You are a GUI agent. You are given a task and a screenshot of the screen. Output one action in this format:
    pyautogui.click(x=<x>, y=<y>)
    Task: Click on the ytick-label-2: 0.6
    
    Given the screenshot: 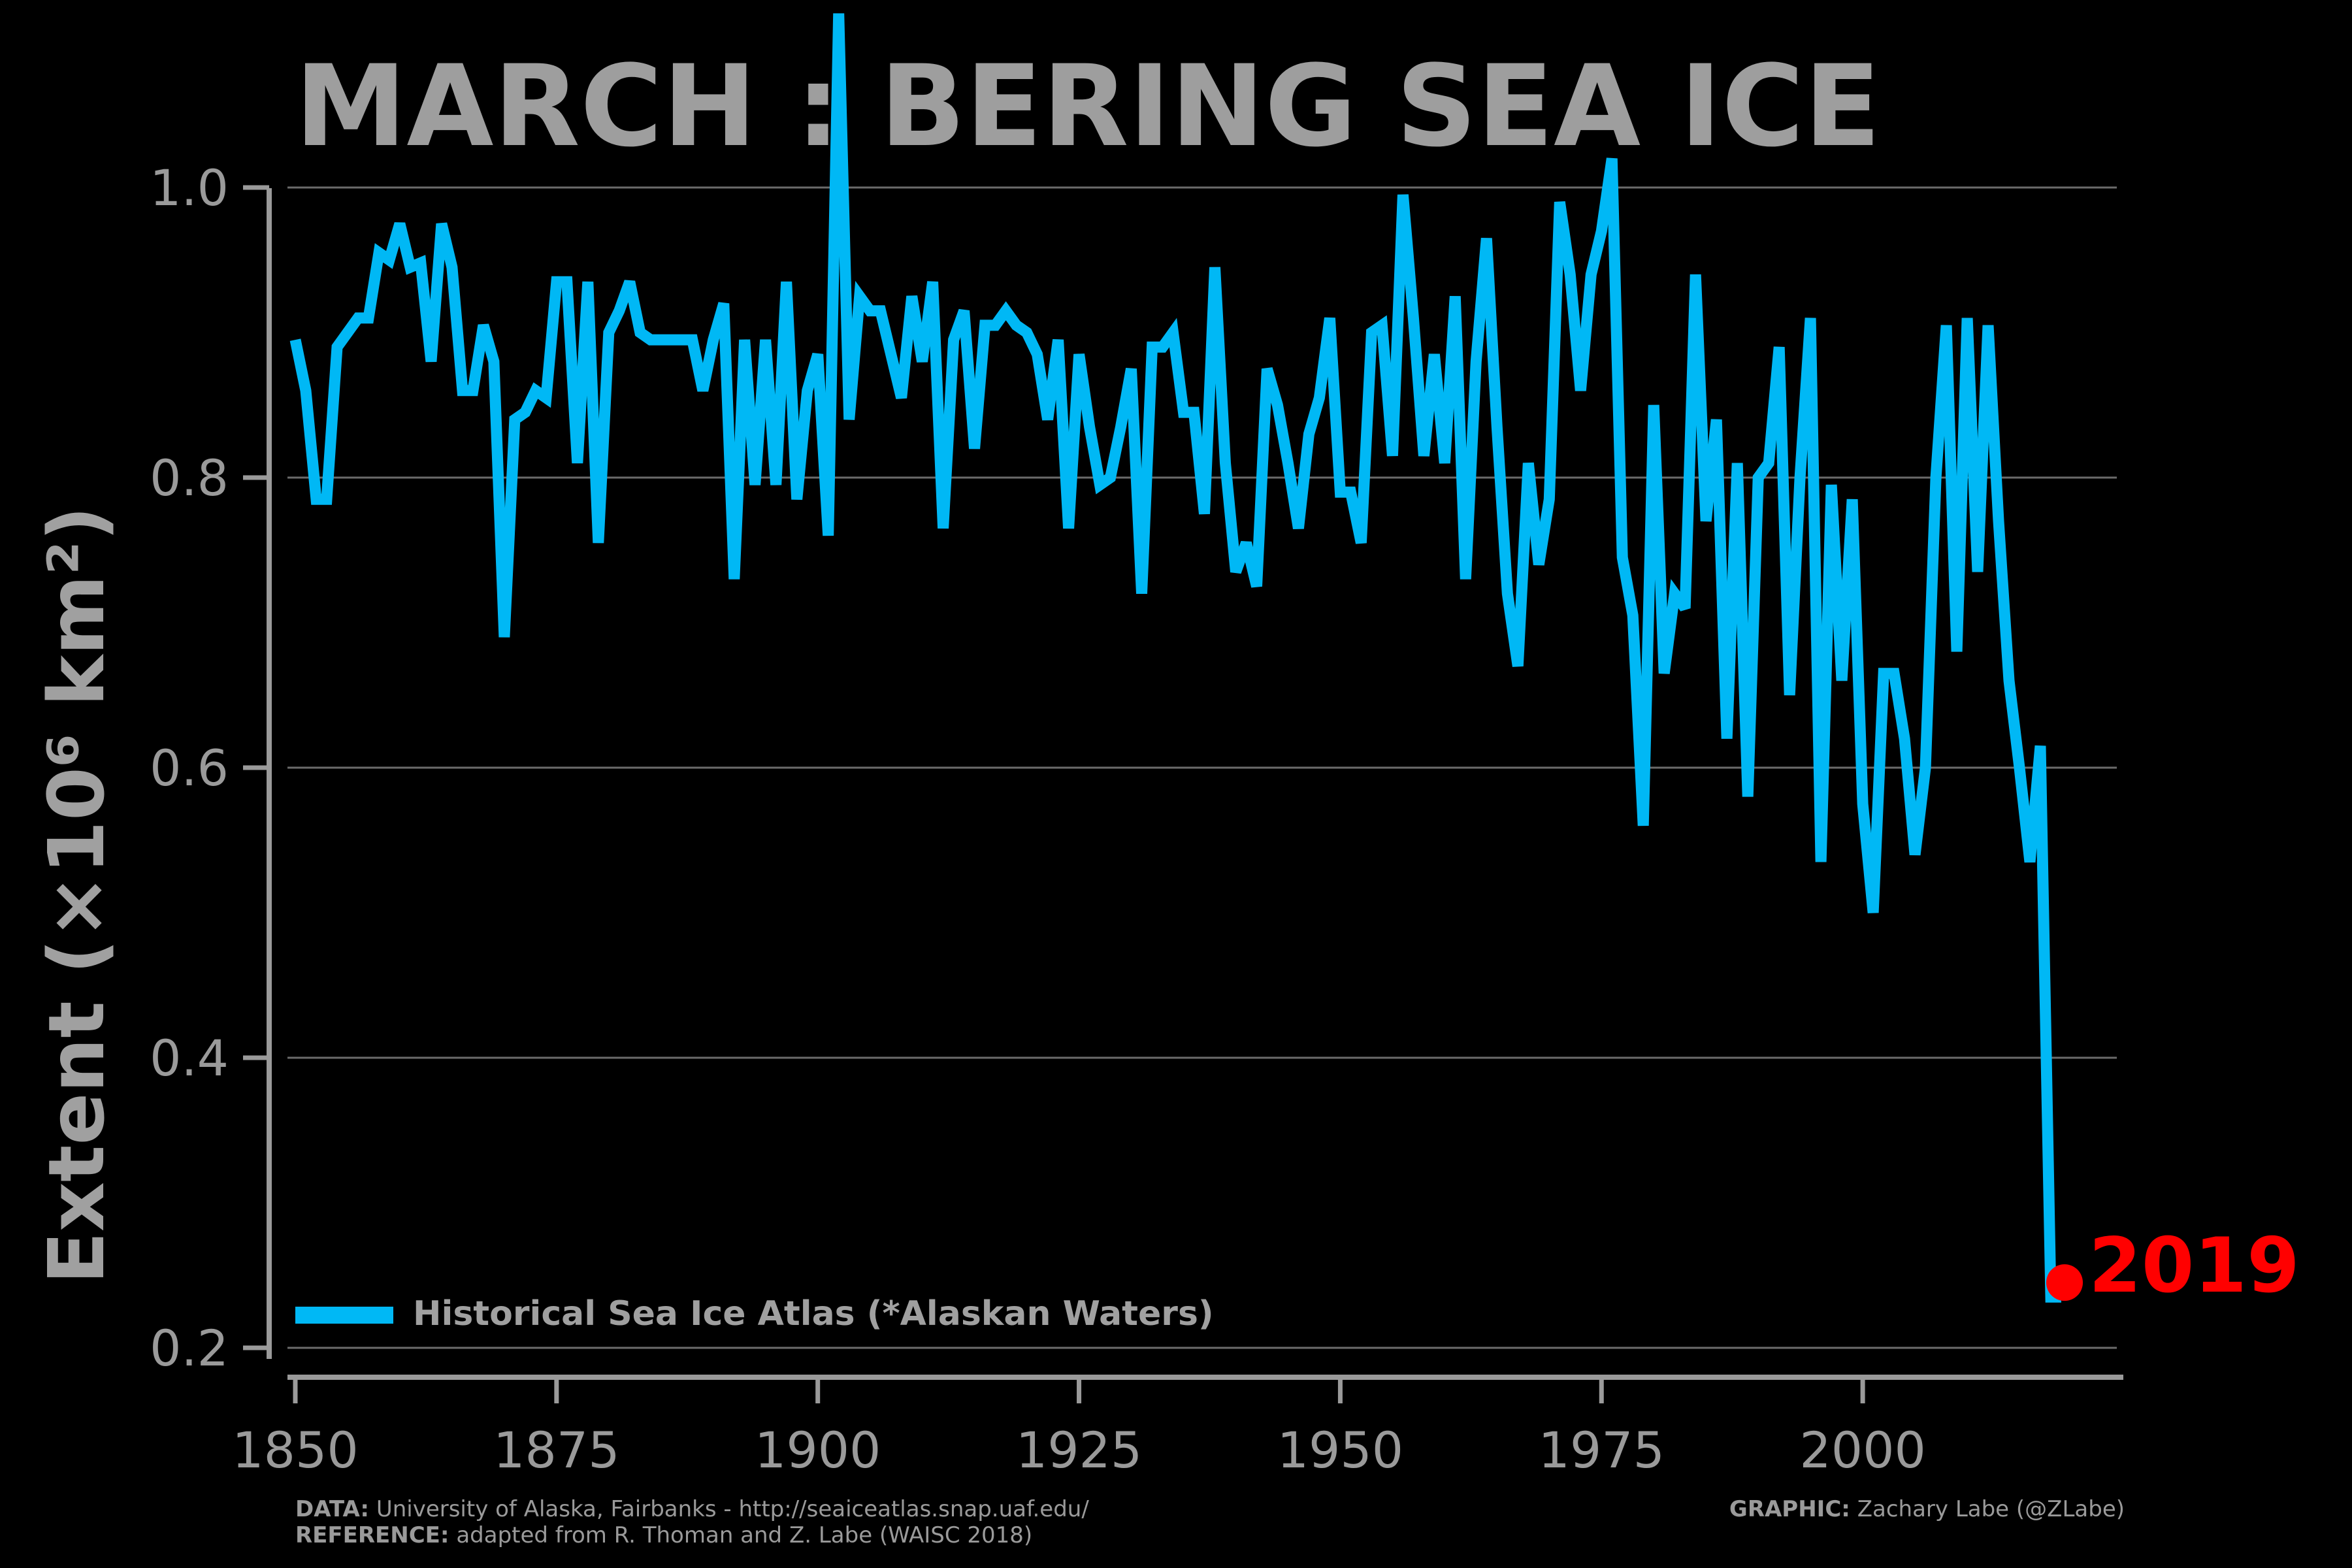 What is the action you would take?
    pyautogui.click(x=189, y=768)
    